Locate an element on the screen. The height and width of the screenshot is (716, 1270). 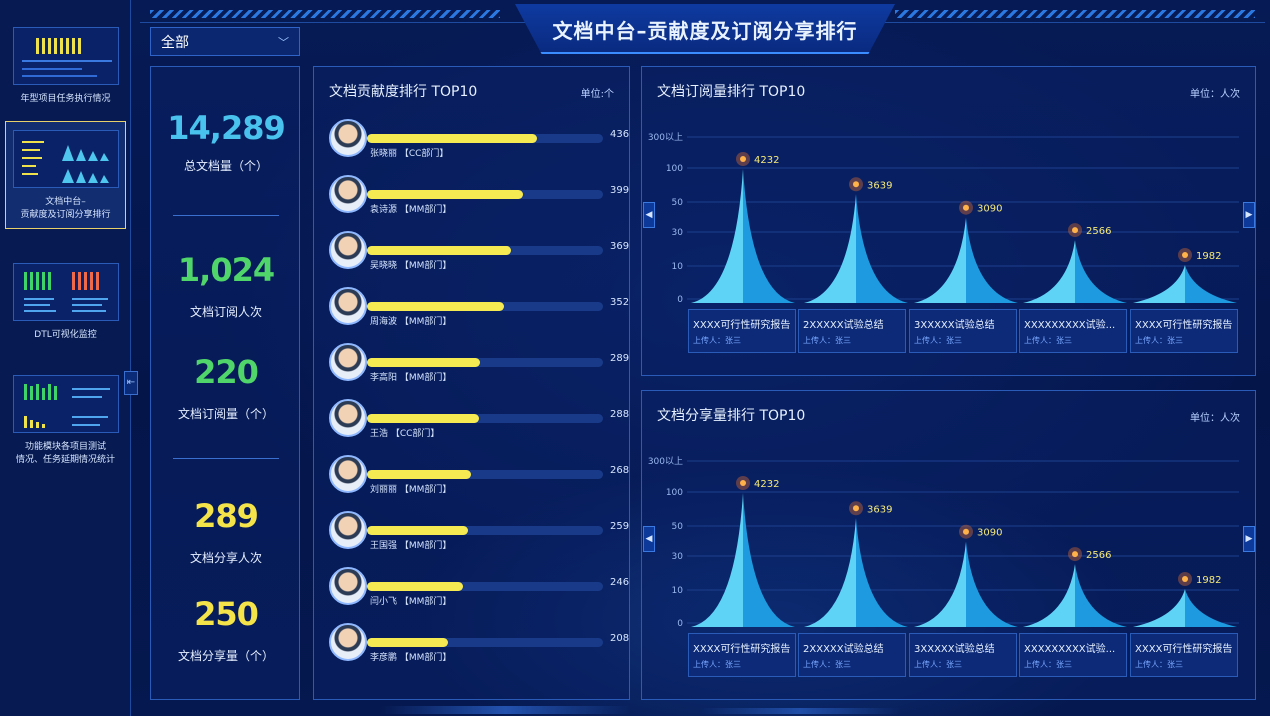
ranking-row: 399 袁诗源 【MM部门】 is located at coordinates (474, 198).